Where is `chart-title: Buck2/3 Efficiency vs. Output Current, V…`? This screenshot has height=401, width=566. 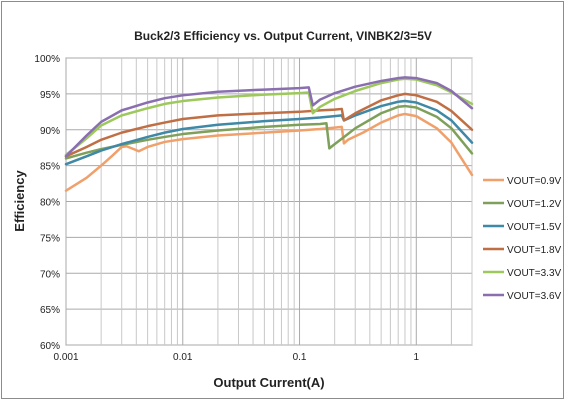 chart-title: Buck2/3 Efficiency vs. Output Current, V… is located at coordinates (283, 36).